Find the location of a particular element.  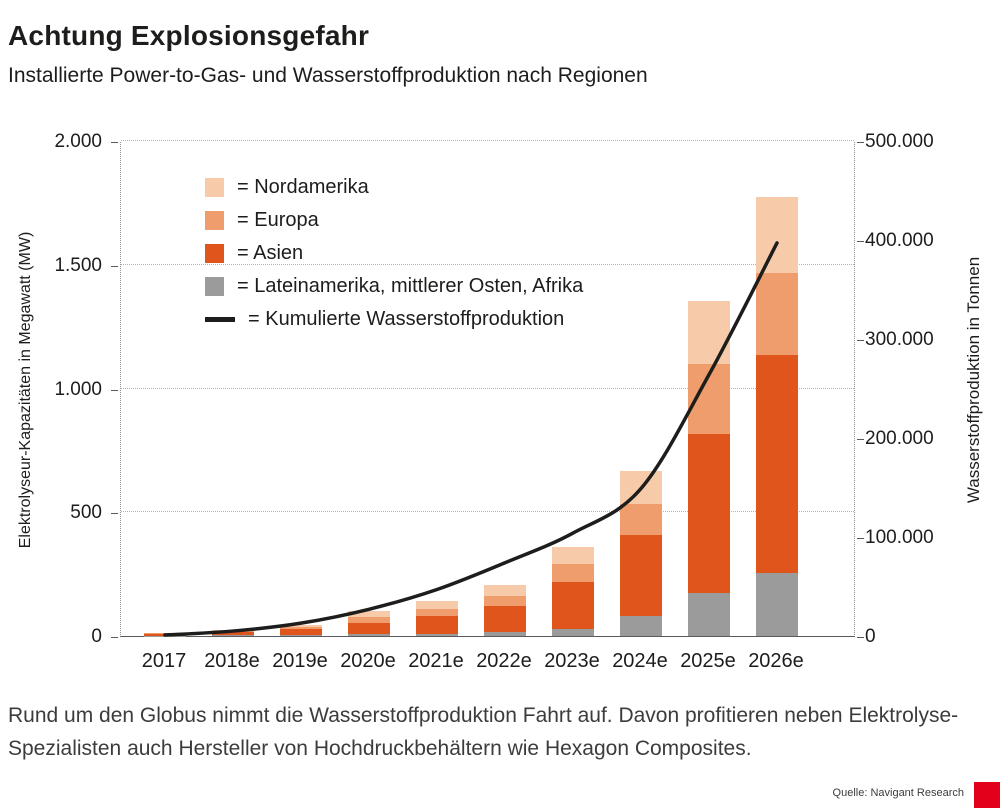

bar-2023e is located at coordinates (573, 591).